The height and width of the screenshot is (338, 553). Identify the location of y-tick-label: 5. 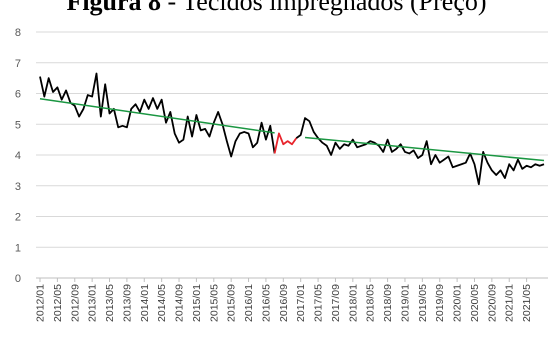
(18, 125).